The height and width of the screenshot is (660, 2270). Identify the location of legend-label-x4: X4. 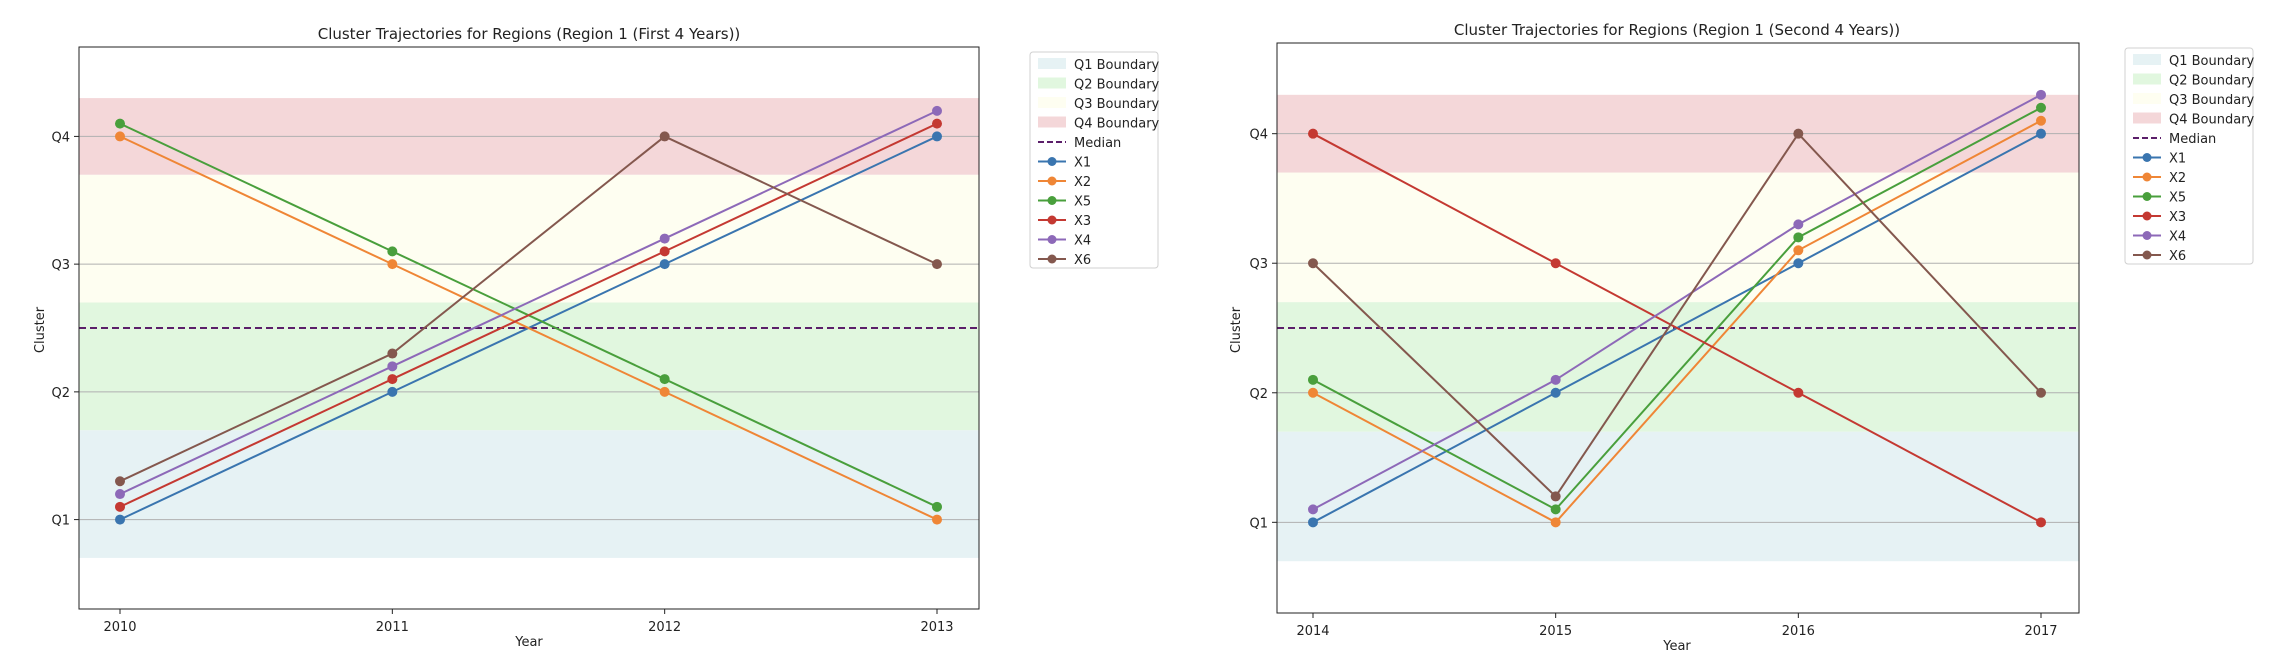
(1082, 241).